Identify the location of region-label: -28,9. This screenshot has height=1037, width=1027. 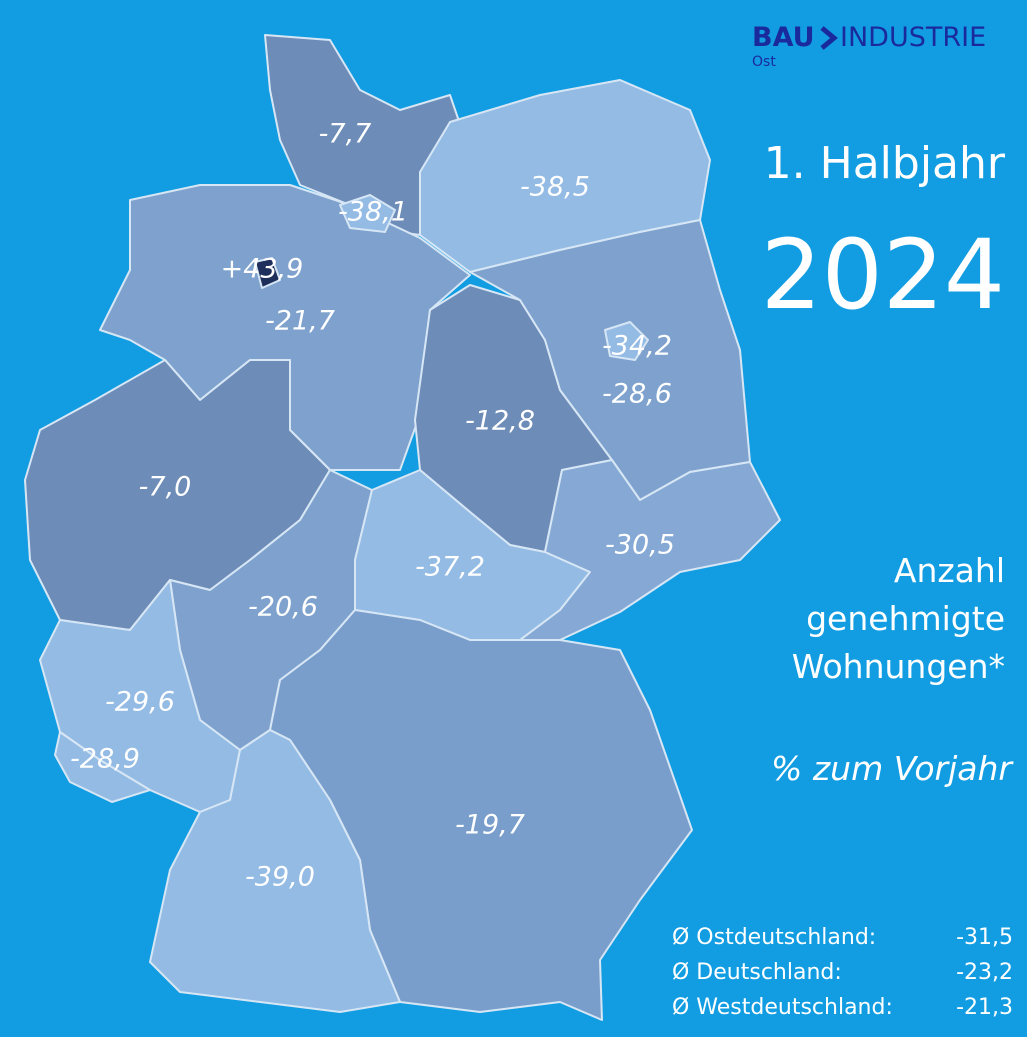
(105, 759).